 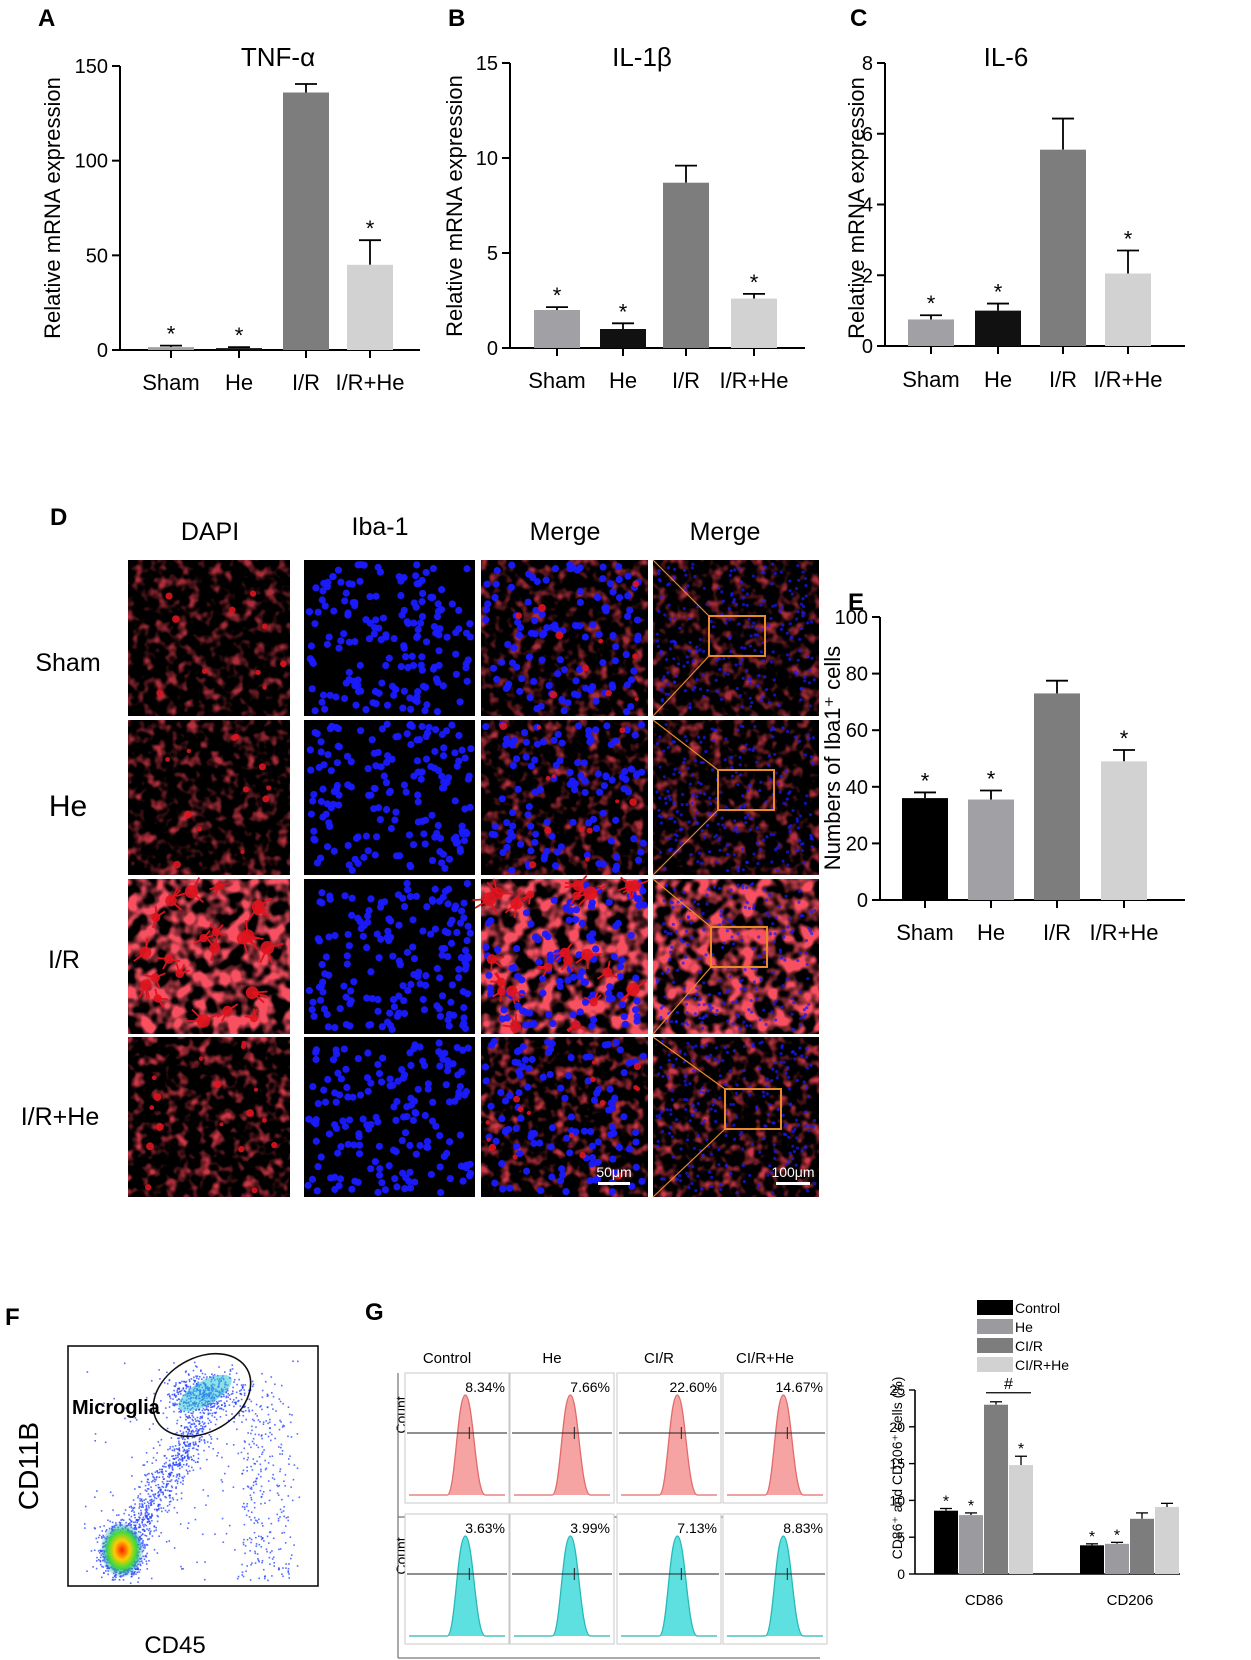 I want to click on red-signal-texture, so click(x=564, y=638).